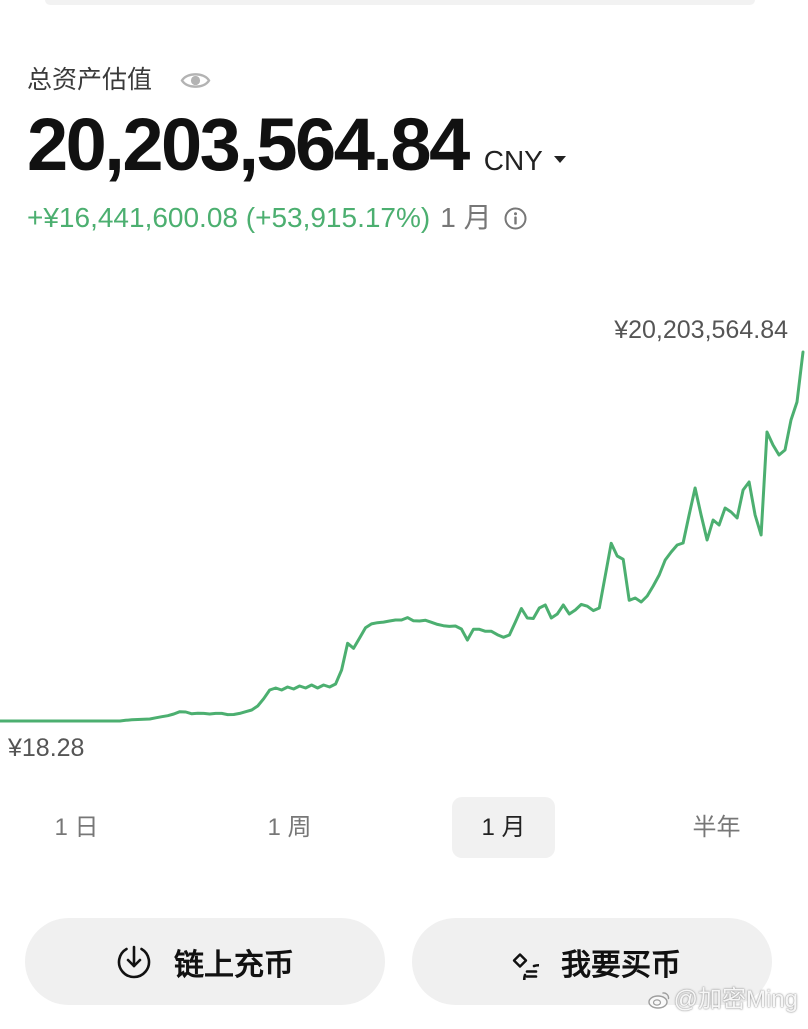  What do you see at coordinates (248, 144) in the screenshot?
I see `balance-amount: 20,203,564.84` at bounding box center [248, 144].